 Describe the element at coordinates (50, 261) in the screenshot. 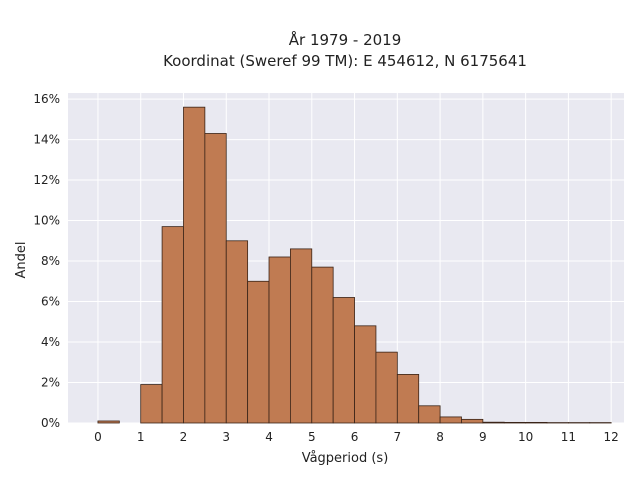

I see `y-tick-label: 8%` at that location.